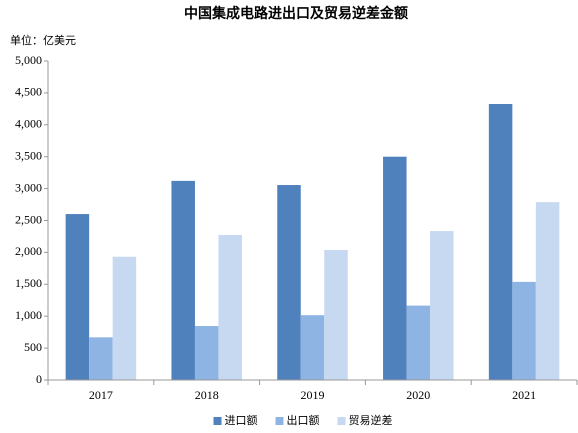 Image resolution: width=578 pixels, height=433 pixels. What do you see at coordinates (39, 379) in the screenshot?
I see `y-tick-label: 0` at bounding box center [39, 379].